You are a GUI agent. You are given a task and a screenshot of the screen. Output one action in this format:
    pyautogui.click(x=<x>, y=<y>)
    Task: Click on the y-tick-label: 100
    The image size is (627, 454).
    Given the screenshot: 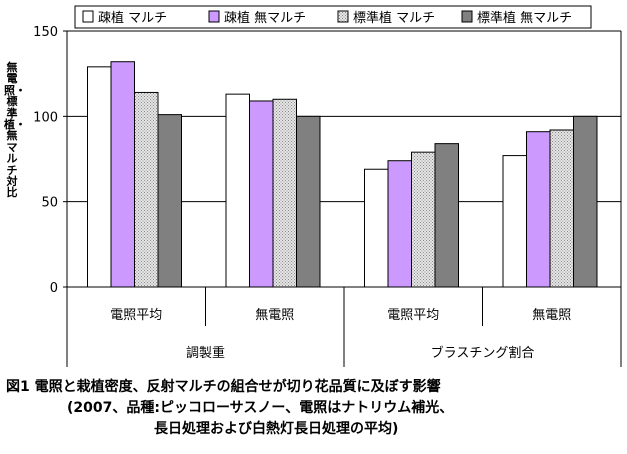 What is the action you would take?
    pyautogui.click(x=45, y=117)
    